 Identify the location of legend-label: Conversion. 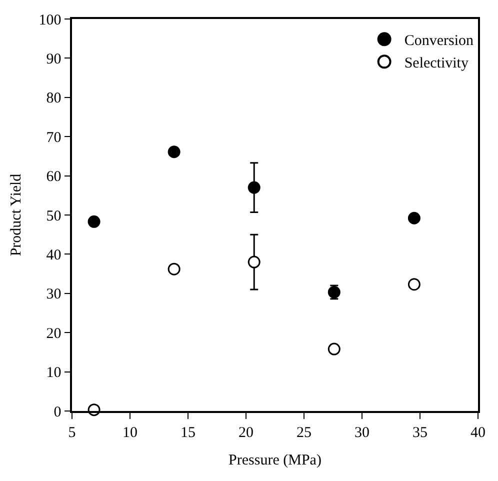
(439, 41).